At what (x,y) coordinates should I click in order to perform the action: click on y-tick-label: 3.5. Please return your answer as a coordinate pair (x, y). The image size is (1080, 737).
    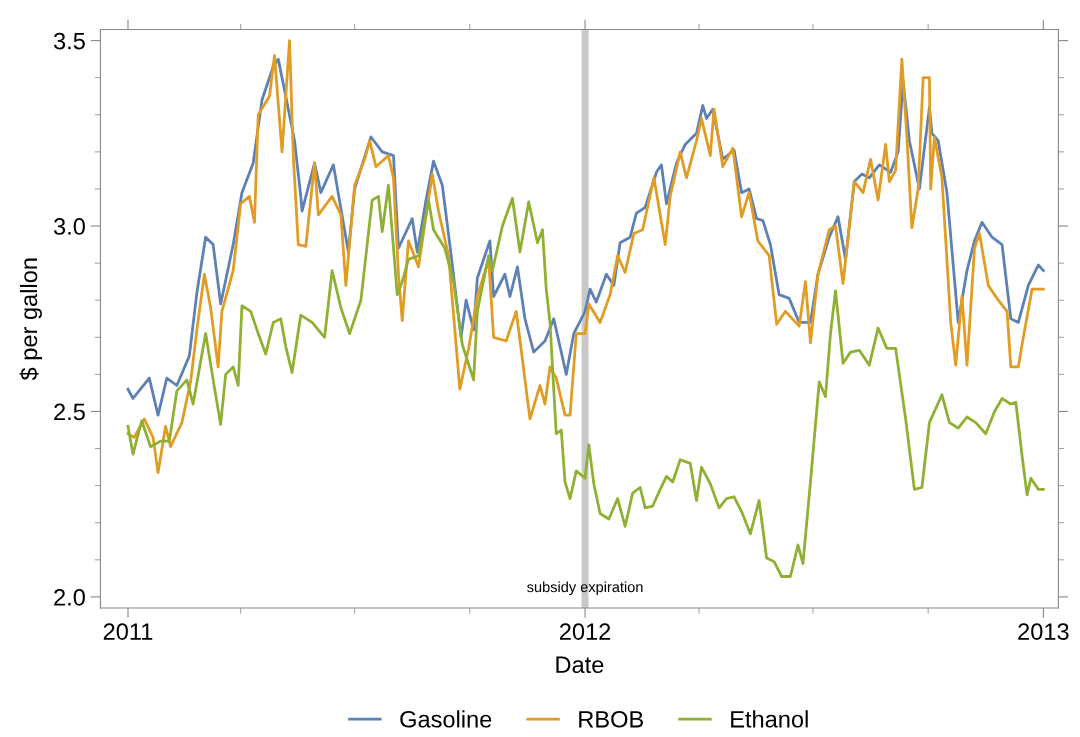
    Looking at the image, I should click on (69, 41).